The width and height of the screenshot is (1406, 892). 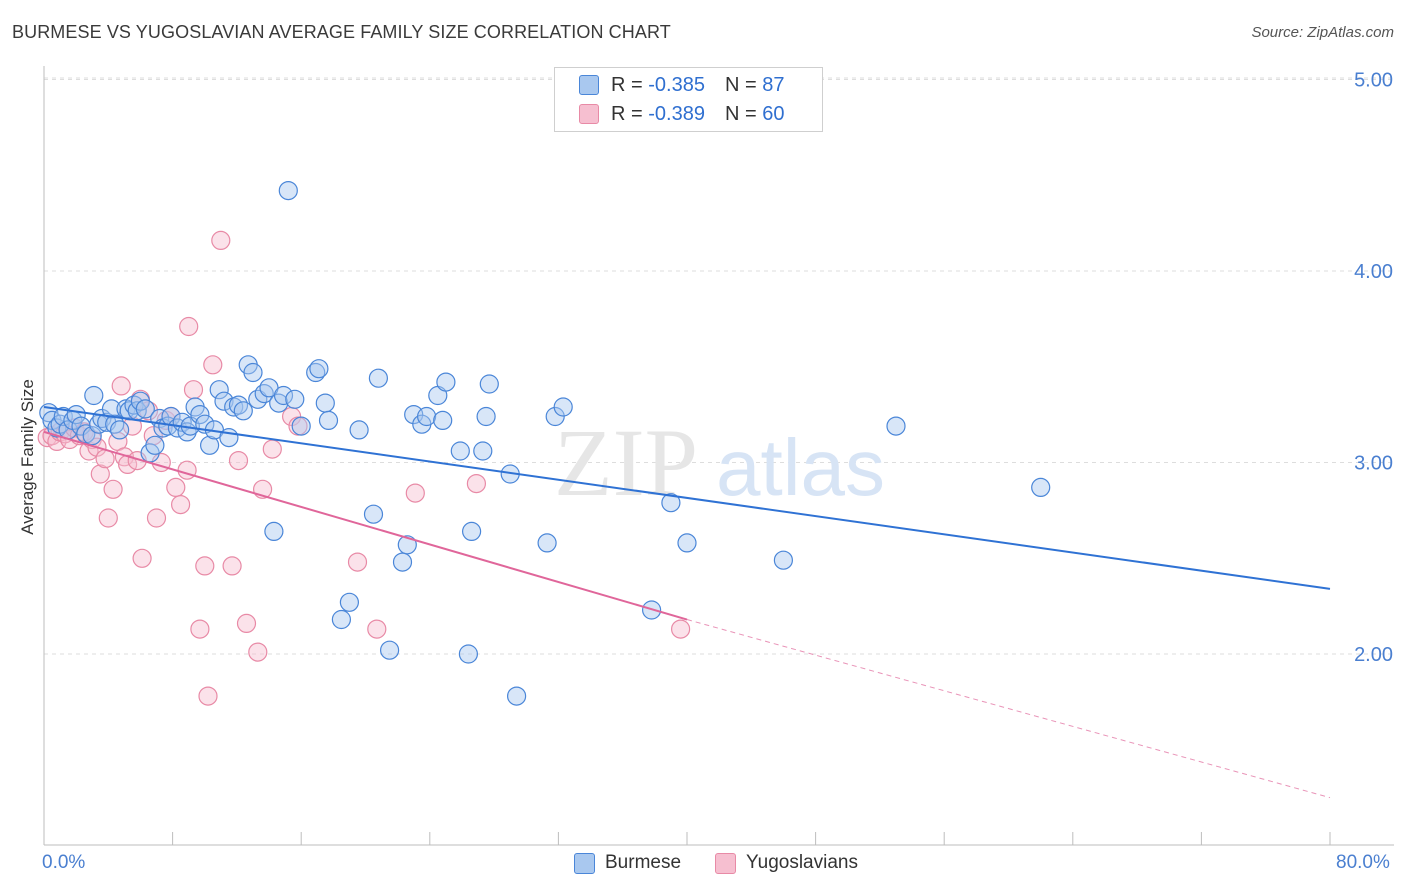 What do you see at coordinates (1322, 32) in the screenshot?
I see `source-label: Source: ZipAtlas.com` at bounding box center [1322, 32].